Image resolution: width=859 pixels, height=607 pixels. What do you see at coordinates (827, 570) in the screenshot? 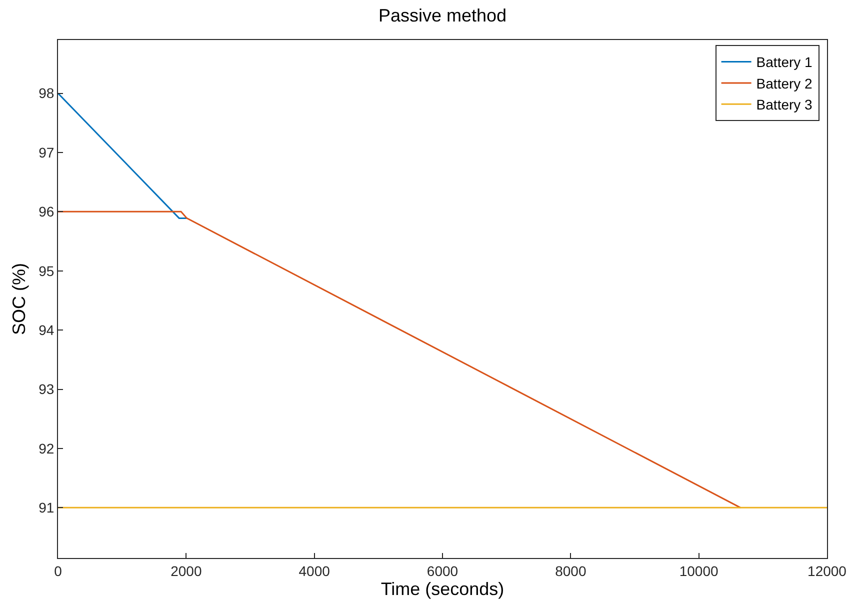
I see `x-tick-label: 12000` at bounding box center [827, 570].